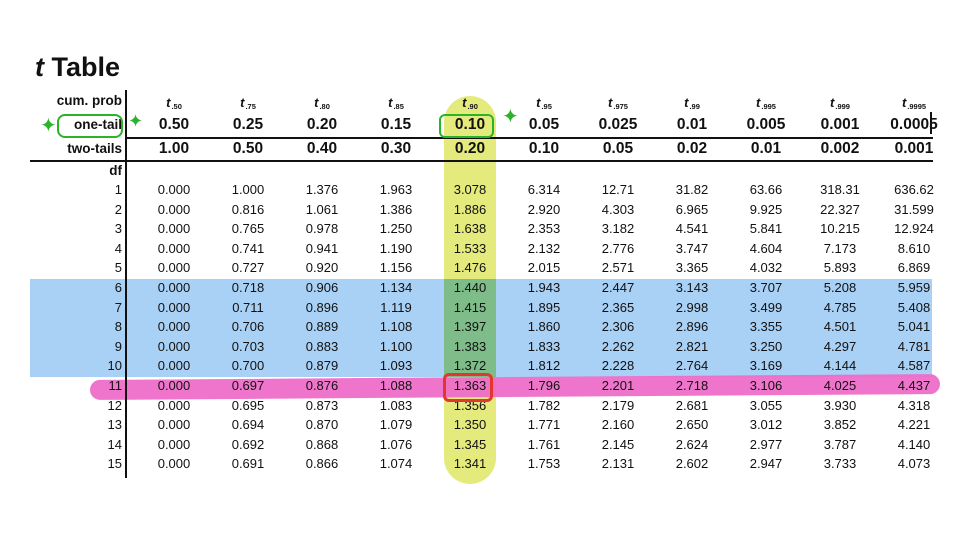 This screenshot has width=960, height=540. I want to click on two-tails-value: 0.10, so click(544, 148).